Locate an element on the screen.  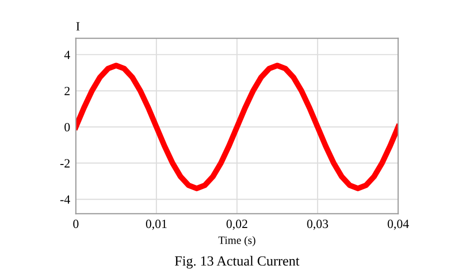
y-tick-label: -2 is located at coordinates (65, 163).